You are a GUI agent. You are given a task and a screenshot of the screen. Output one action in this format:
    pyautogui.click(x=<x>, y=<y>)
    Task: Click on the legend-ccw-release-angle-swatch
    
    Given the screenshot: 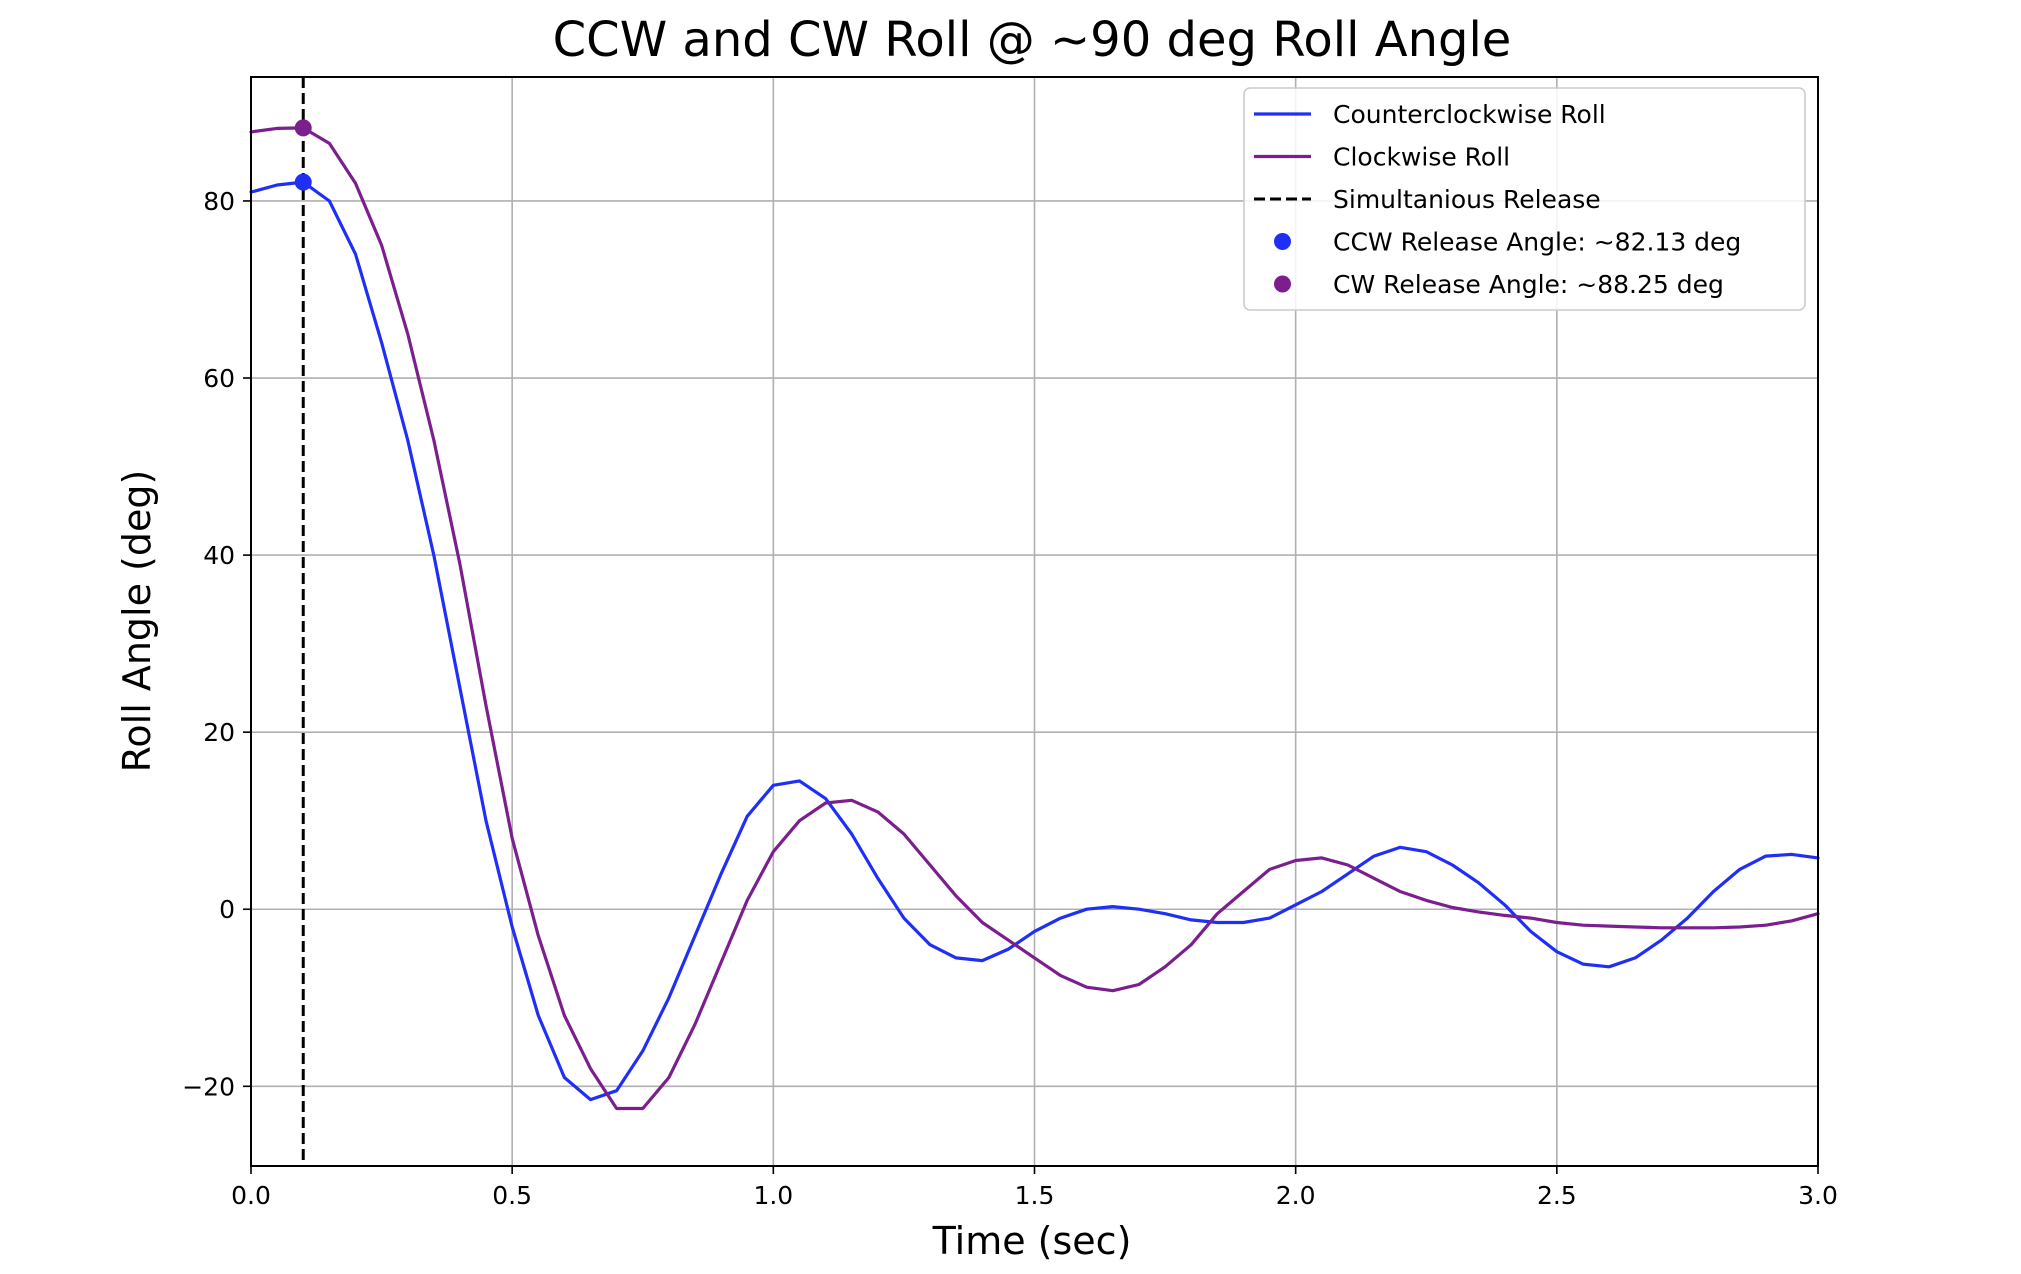 What is the action you would take?
    pyautogui.click(x=1282, y=241)
    